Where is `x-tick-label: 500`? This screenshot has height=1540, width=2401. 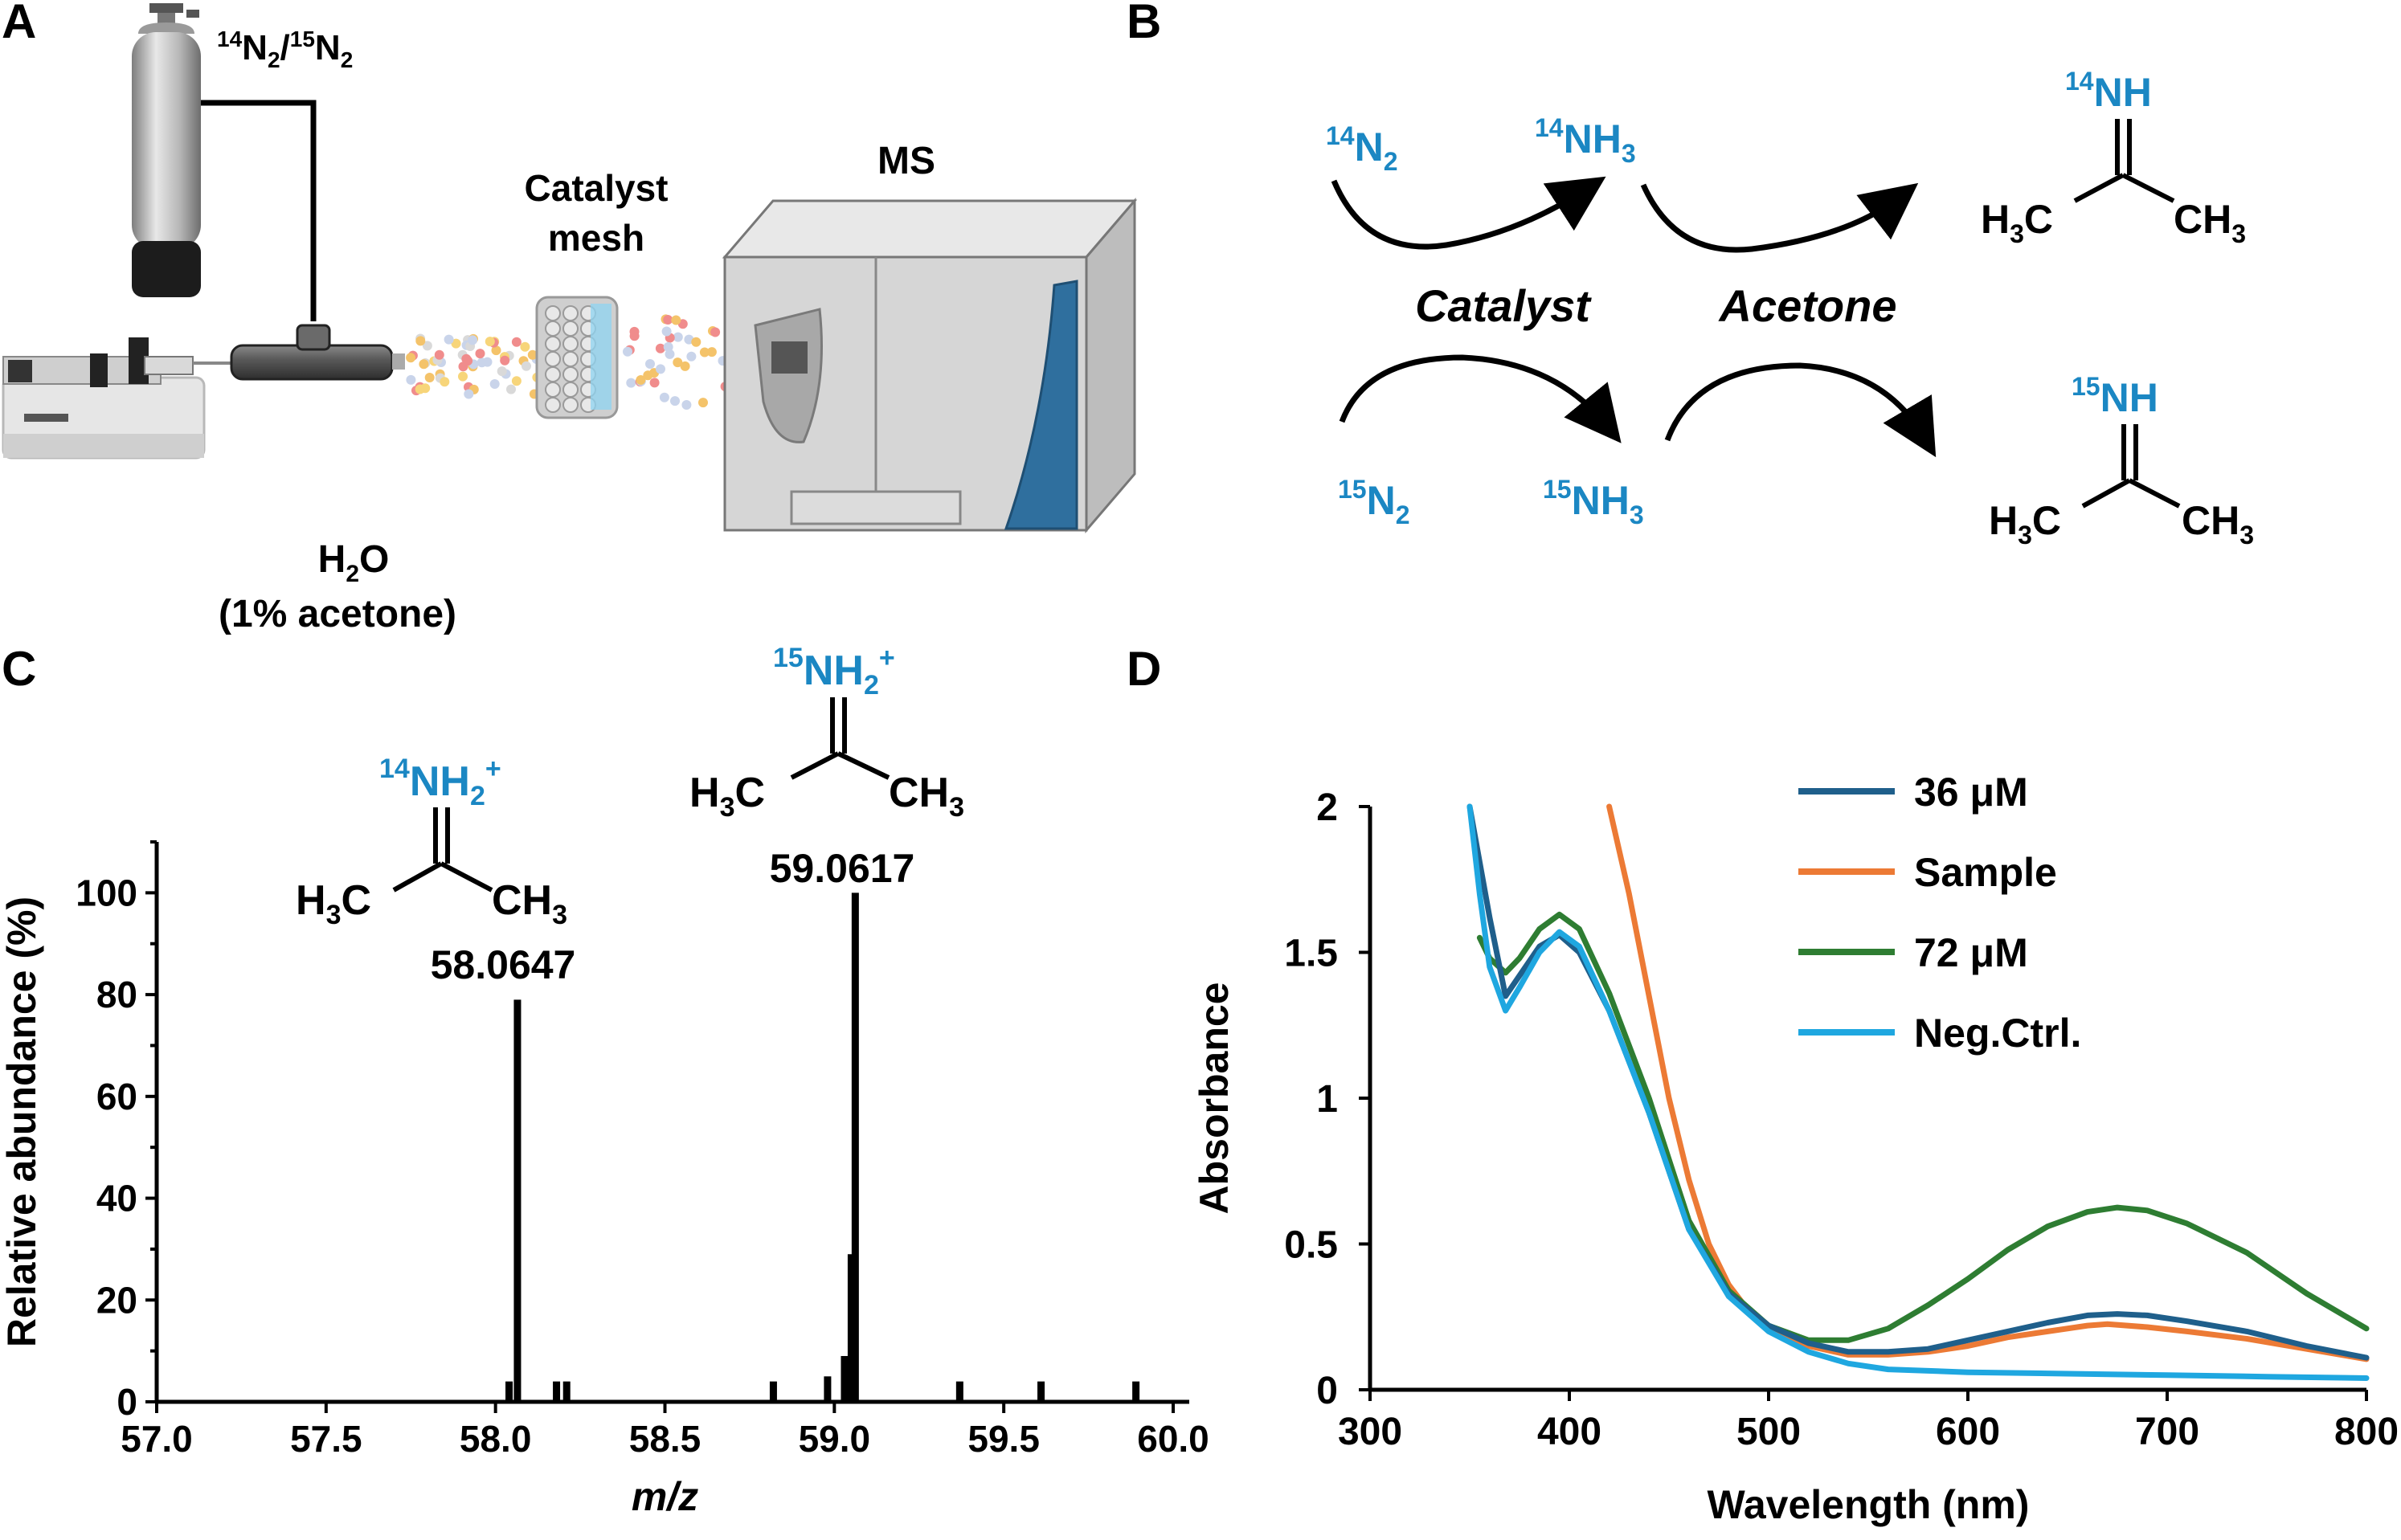
x-tick-label: 500 is located at coordinates (1769, 1432).